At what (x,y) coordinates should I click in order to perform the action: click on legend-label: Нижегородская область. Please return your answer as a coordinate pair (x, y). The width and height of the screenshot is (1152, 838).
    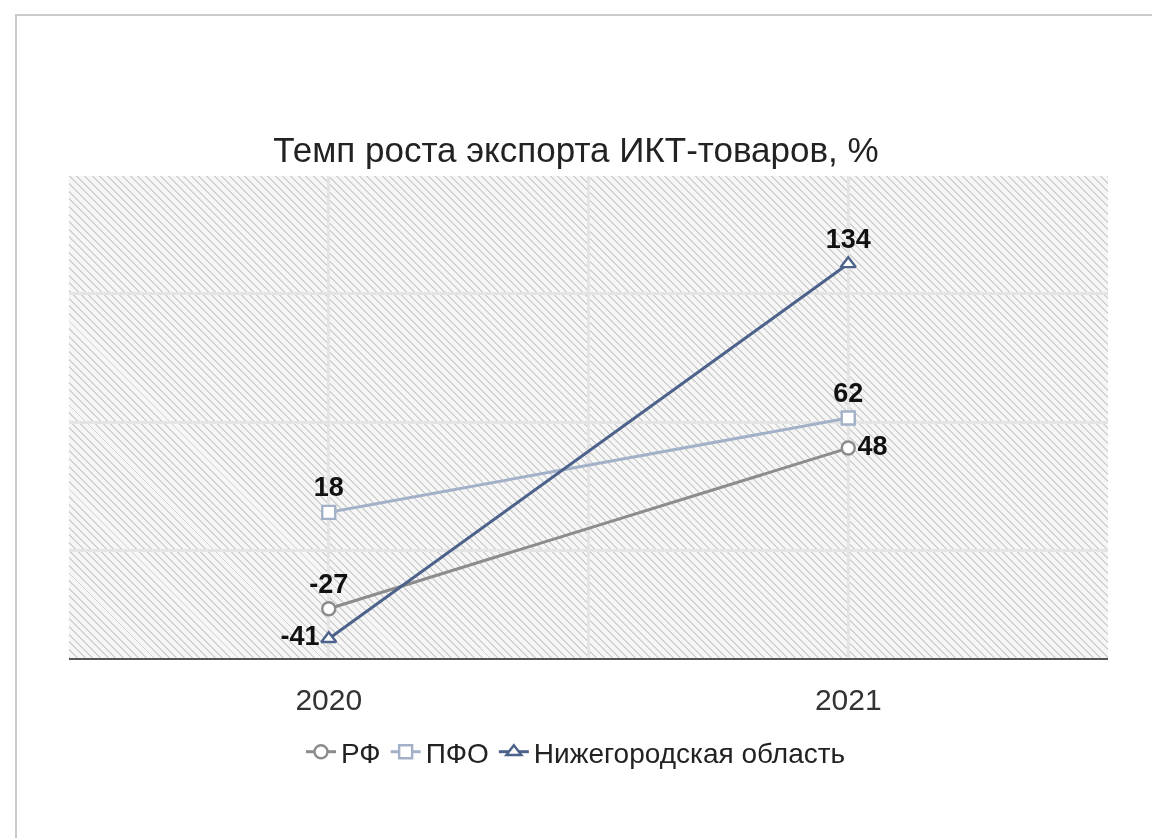
    Looking at the image, I should click on (689, 753).